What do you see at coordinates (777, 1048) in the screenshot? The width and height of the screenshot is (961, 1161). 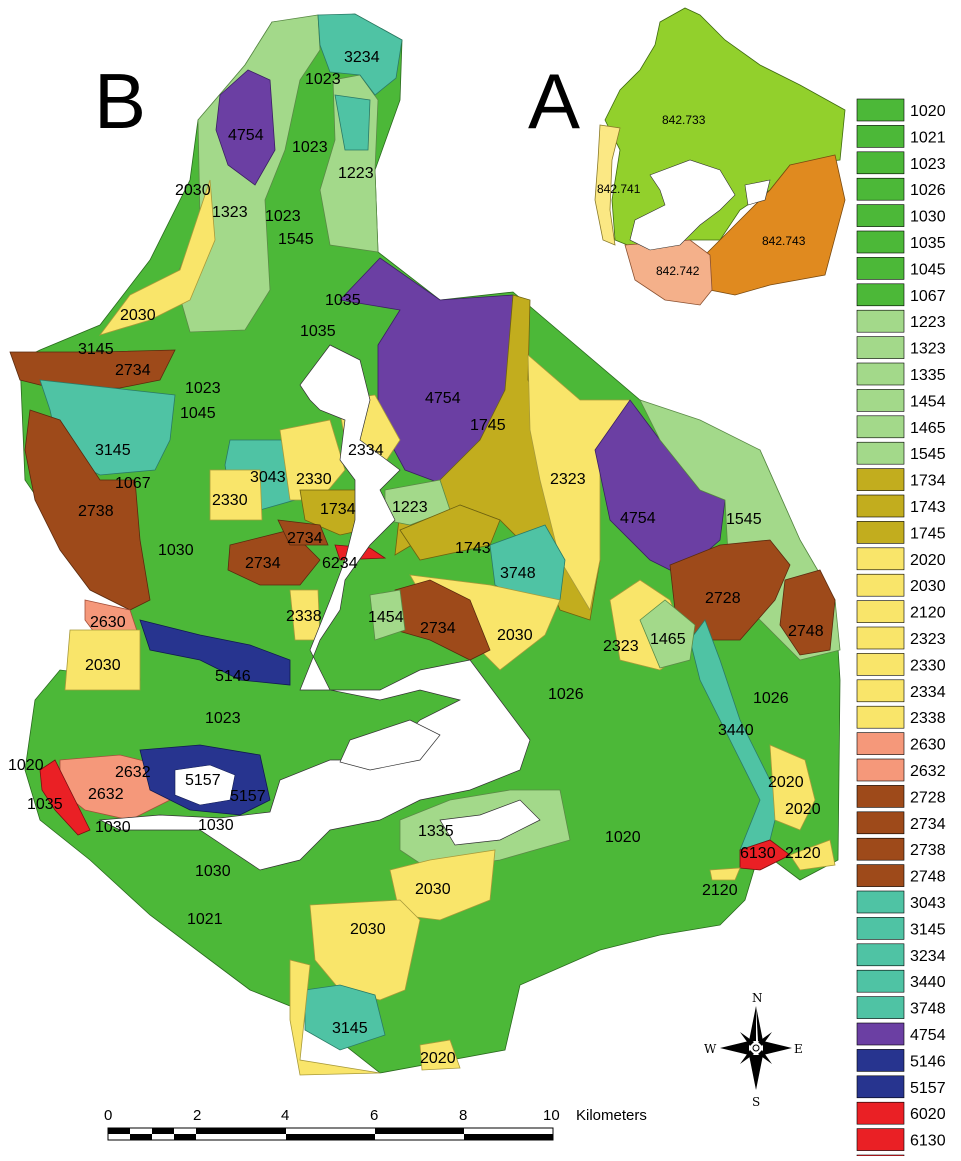 I see `compass-east-arrow` at bounding box center [777, 1048].